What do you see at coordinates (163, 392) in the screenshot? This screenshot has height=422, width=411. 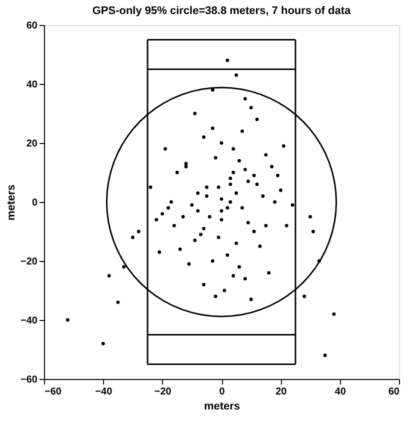 I see `x-tick-label: −20` at bounding box center [163, 392].